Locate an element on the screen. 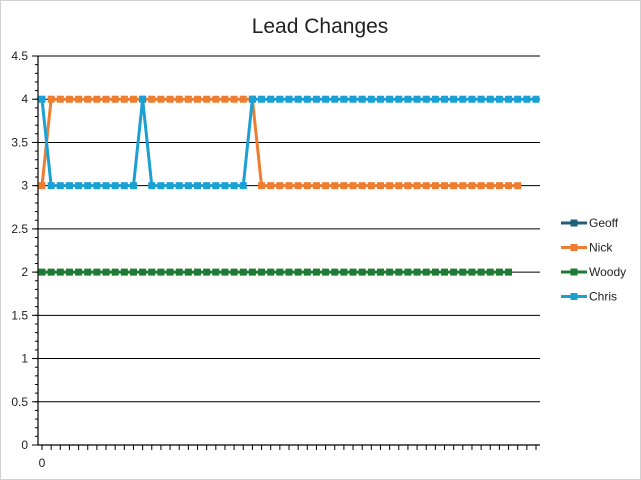 The image size is (641, 480). y-tick-label: 0 is located at coordinates (24, 445).